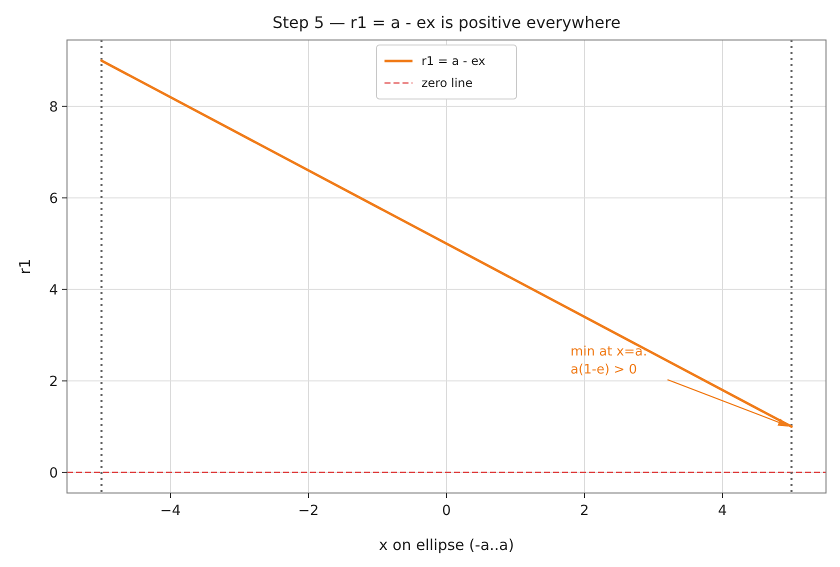  What do you see at coordinates (584, 511) in the screenshot?
I see `x-tick-label: 2` at bounding box center [584, 511].